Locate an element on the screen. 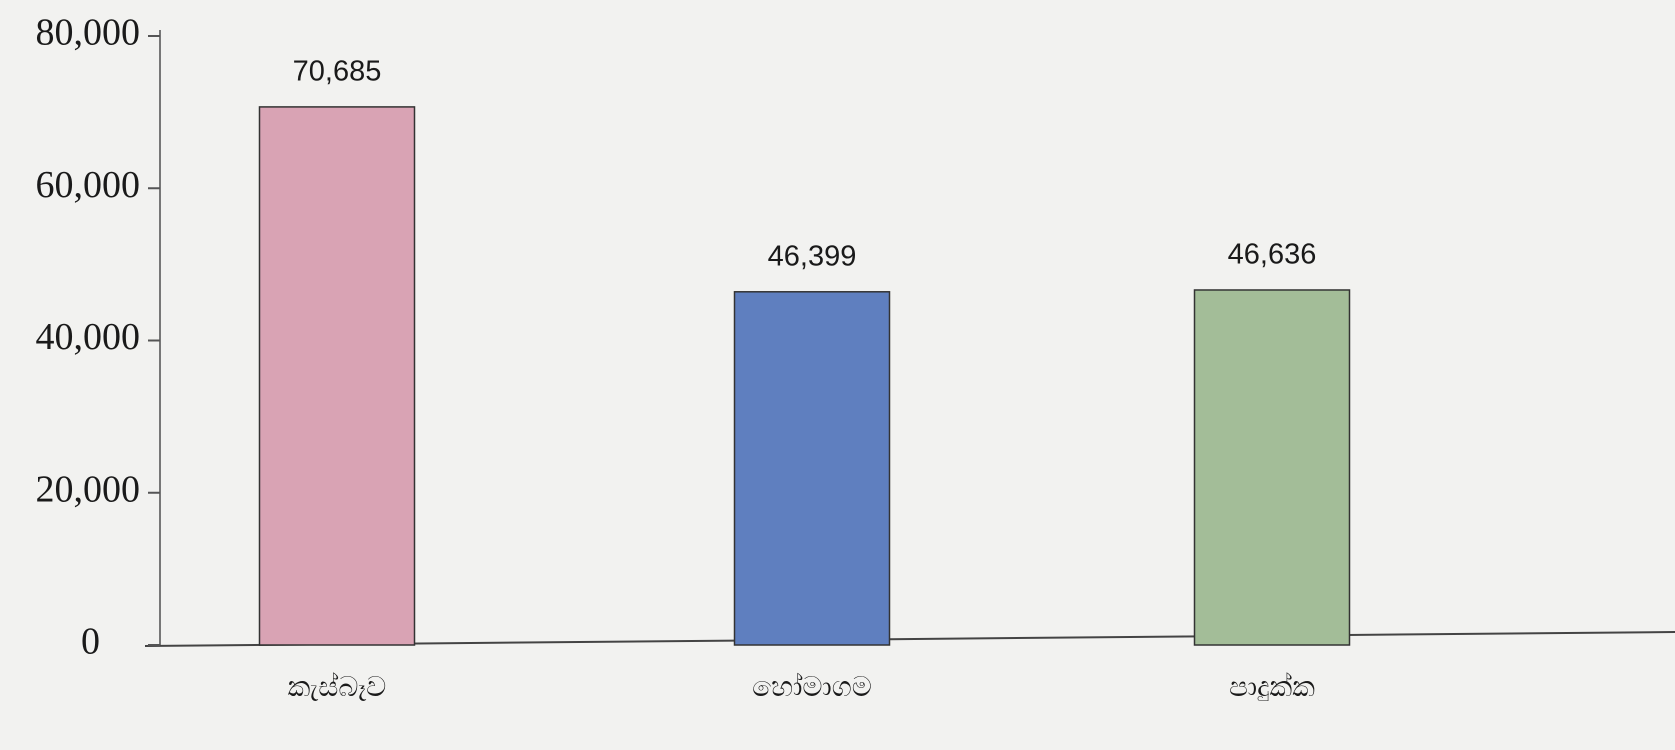 The height and width of the screenshot is (750, 1675). value-label: 46,399 is located at coordinates (812, 256).